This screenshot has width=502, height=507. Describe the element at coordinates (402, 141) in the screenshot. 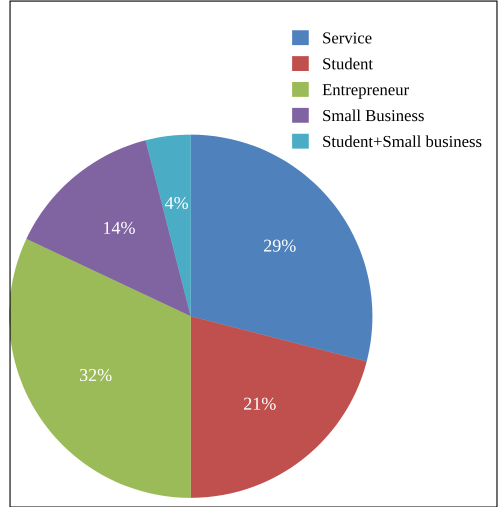

I see `legend-label: Student+Small business` at that location.